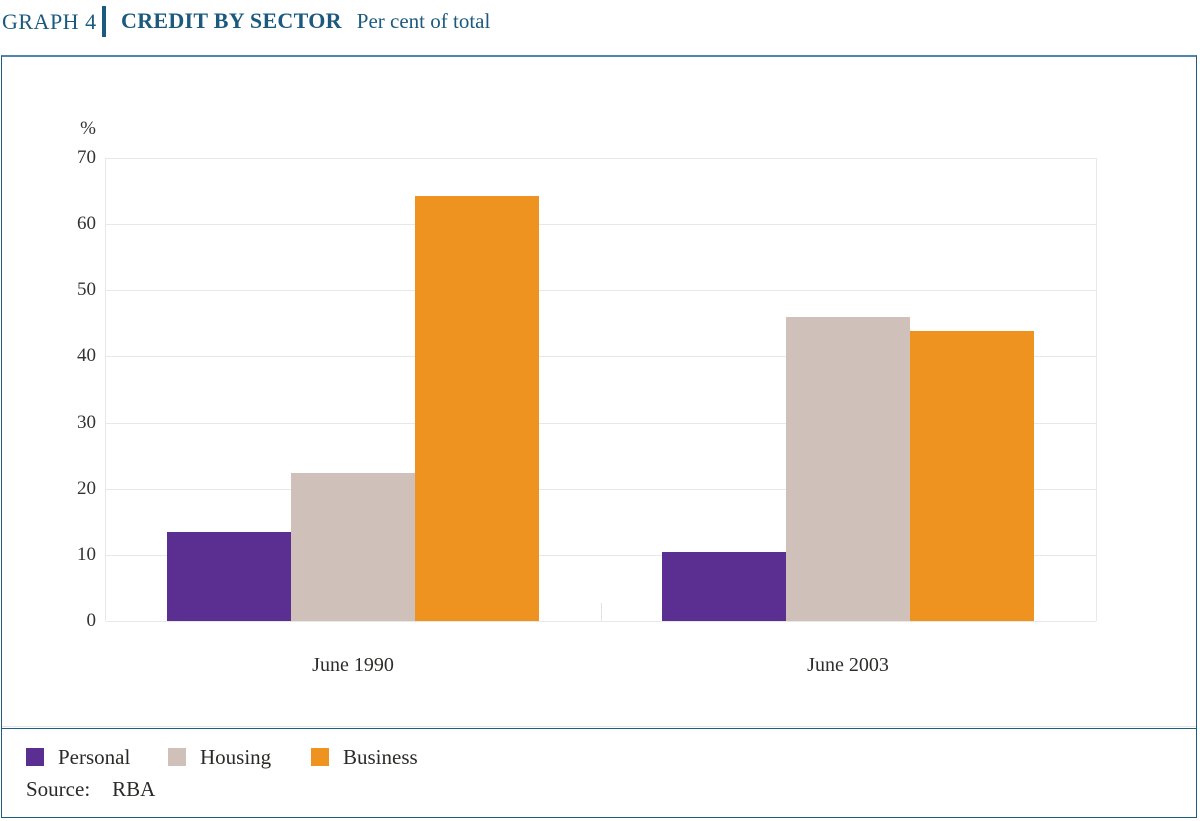  What do you see at coordinates (49, 21) in the screenshot?
I see `graph-number-label: GRAPH 4` at bounding box center [49, 21].